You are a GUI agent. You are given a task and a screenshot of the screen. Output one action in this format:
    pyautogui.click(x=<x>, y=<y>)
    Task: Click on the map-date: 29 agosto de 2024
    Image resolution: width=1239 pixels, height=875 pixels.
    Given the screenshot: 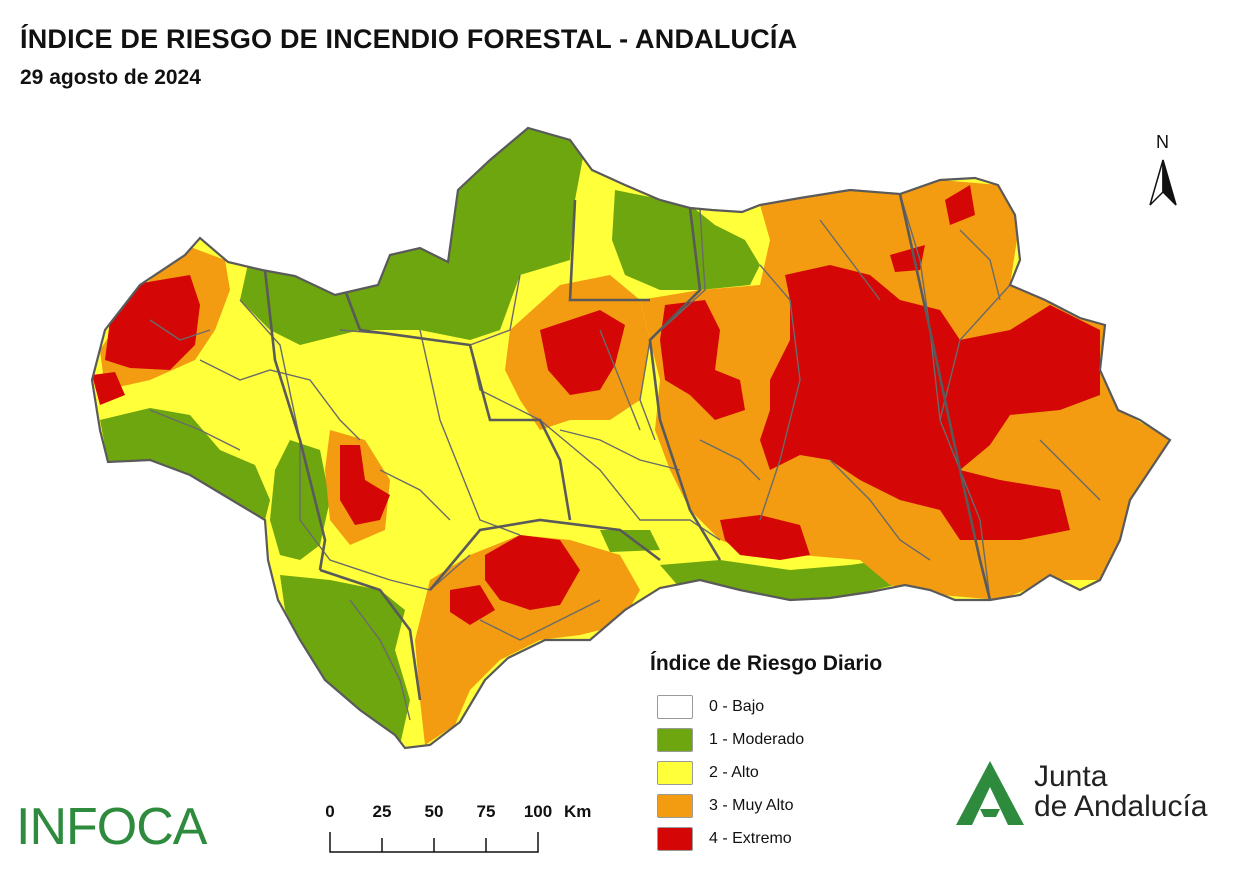 What is the action you would take?
    pyautogui.click(x=110, y=77)
    